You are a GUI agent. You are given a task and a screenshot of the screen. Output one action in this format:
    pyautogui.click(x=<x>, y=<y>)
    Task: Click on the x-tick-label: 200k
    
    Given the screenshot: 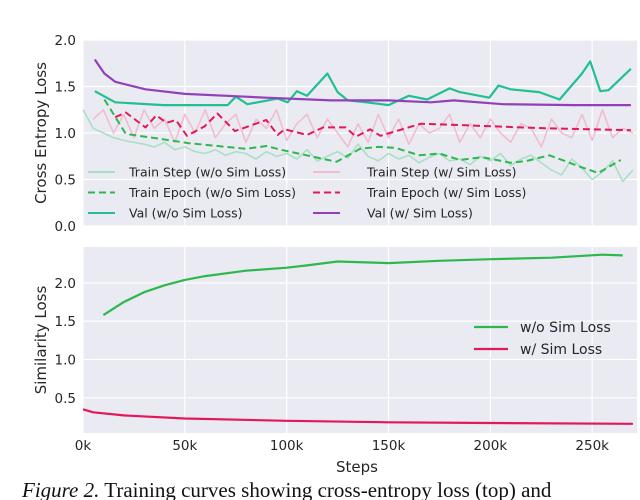 What is the action you would take?
    pyautogui.click(x=491, y=446)
    